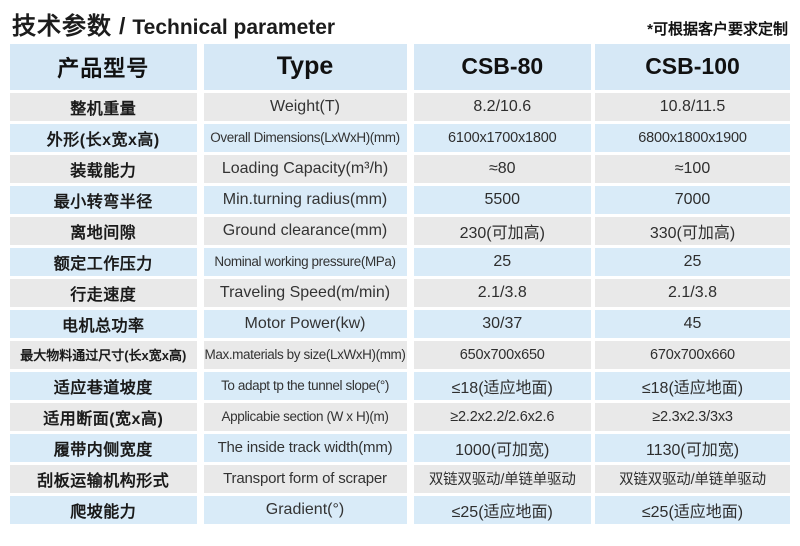 This screenshot has width=800, height=546. What do you see at coordinates (502, 417) in the screenshot?
I see `cell-value-csb-80: ≥2.2x2.2/2.6x2.6` at bounding box center [502, 417].